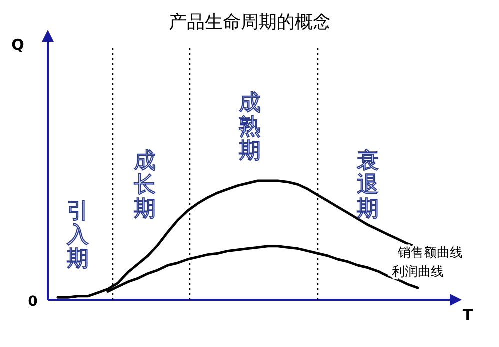 This screenshot has height=347, width=499. I want to click on series-label: 销售额曲线, so click(430, 253).